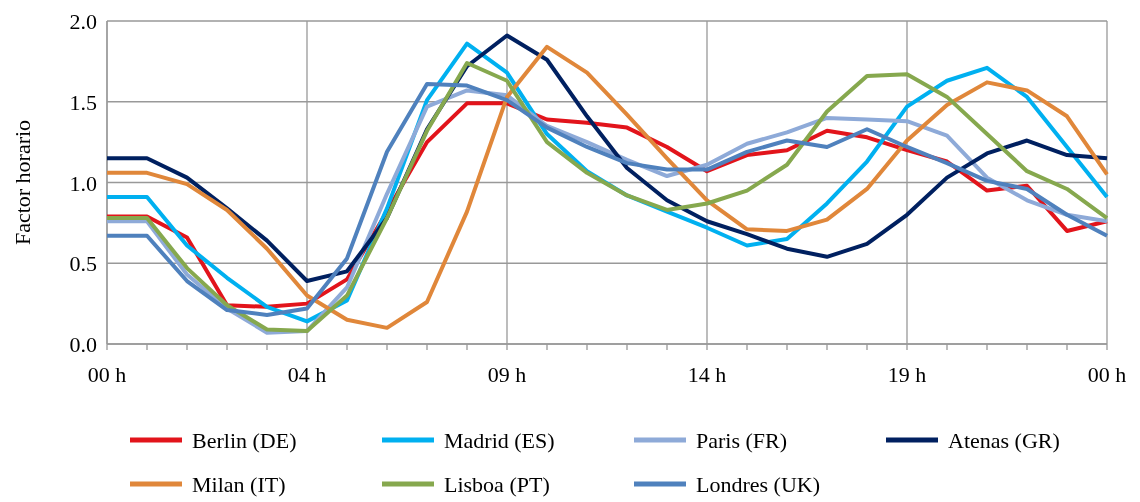 The image size is (1140, 502). What do you see at coordinates (22, 182) in the screenshot?
I see `y-axis-title: Factor horario` at bounding box center [22, 182].